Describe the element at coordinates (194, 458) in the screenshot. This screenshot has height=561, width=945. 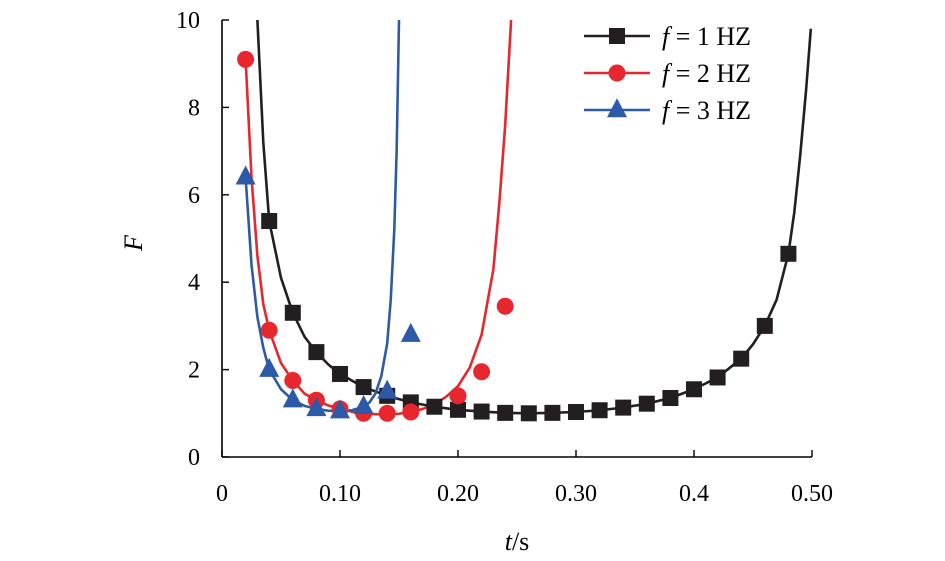
I see `y-tick-label: 0` at that location.